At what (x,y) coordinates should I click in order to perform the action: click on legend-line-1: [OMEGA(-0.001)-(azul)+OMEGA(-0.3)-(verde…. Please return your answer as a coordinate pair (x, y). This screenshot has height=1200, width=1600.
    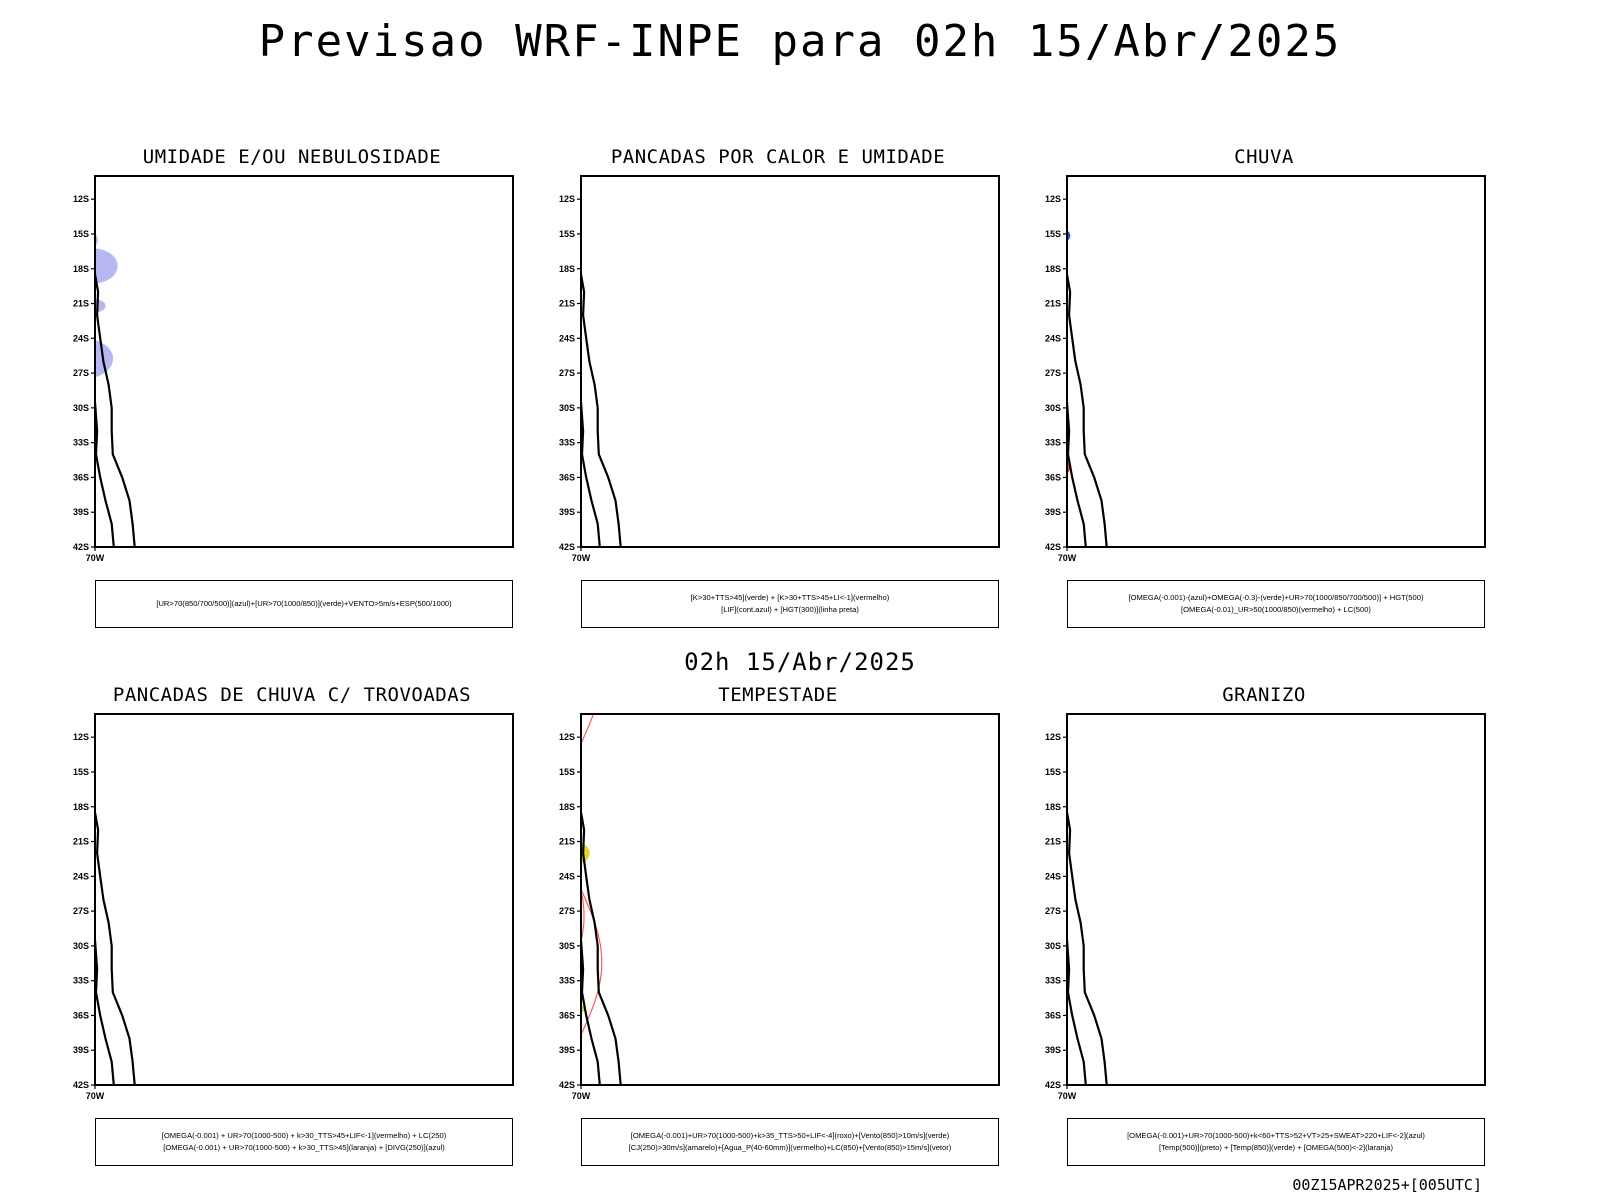
    Looking at the image, I should click on (1276, 597).